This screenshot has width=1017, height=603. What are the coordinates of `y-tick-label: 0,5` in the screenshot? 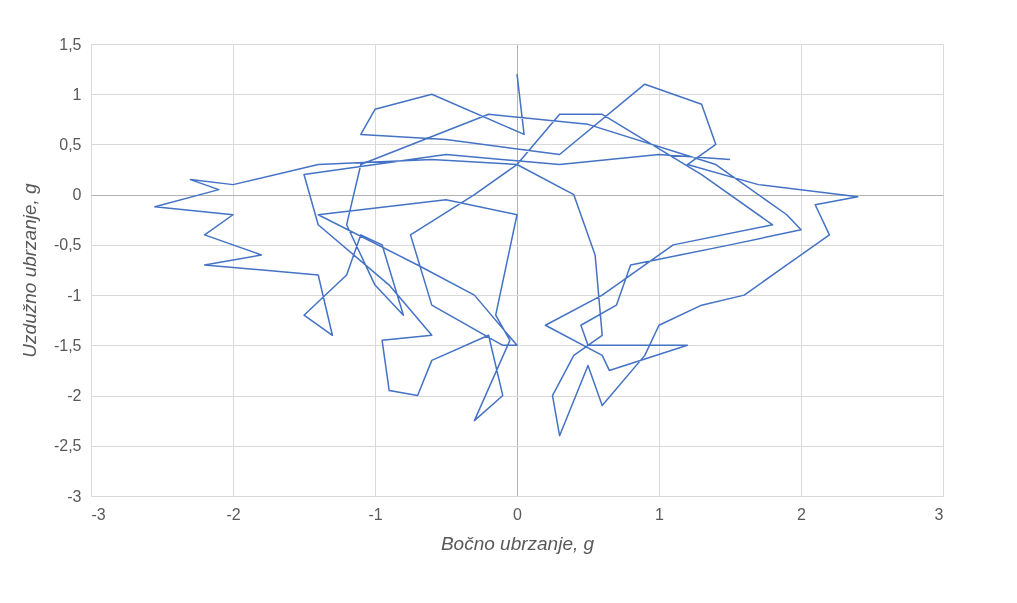 It's located at (70, 144).